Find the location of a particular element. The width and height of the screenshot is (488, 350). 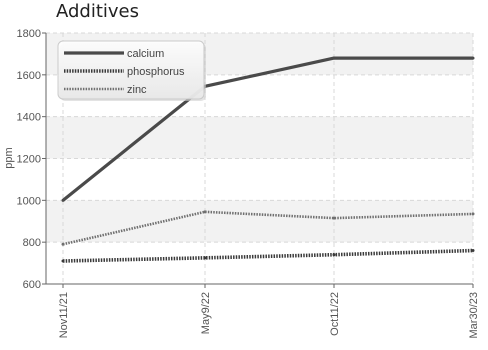

chart-title: Additives is located at coordinates (97, 11).